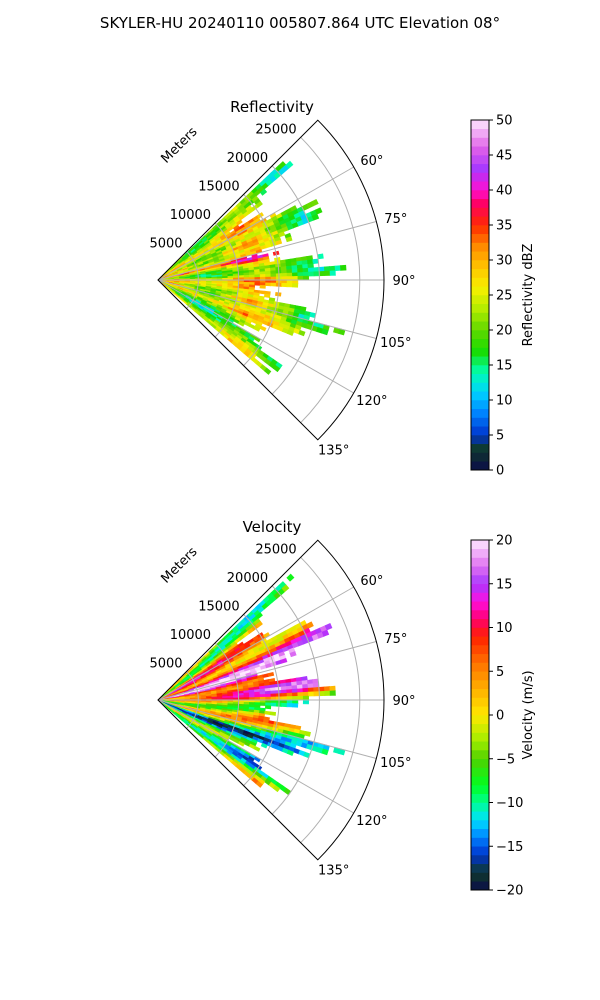 The image size is (600, 1000). Describe the element at coordinates (528, 714) in the screenshot. I see `colorbar-label: Velocity (m/s)` at that location.